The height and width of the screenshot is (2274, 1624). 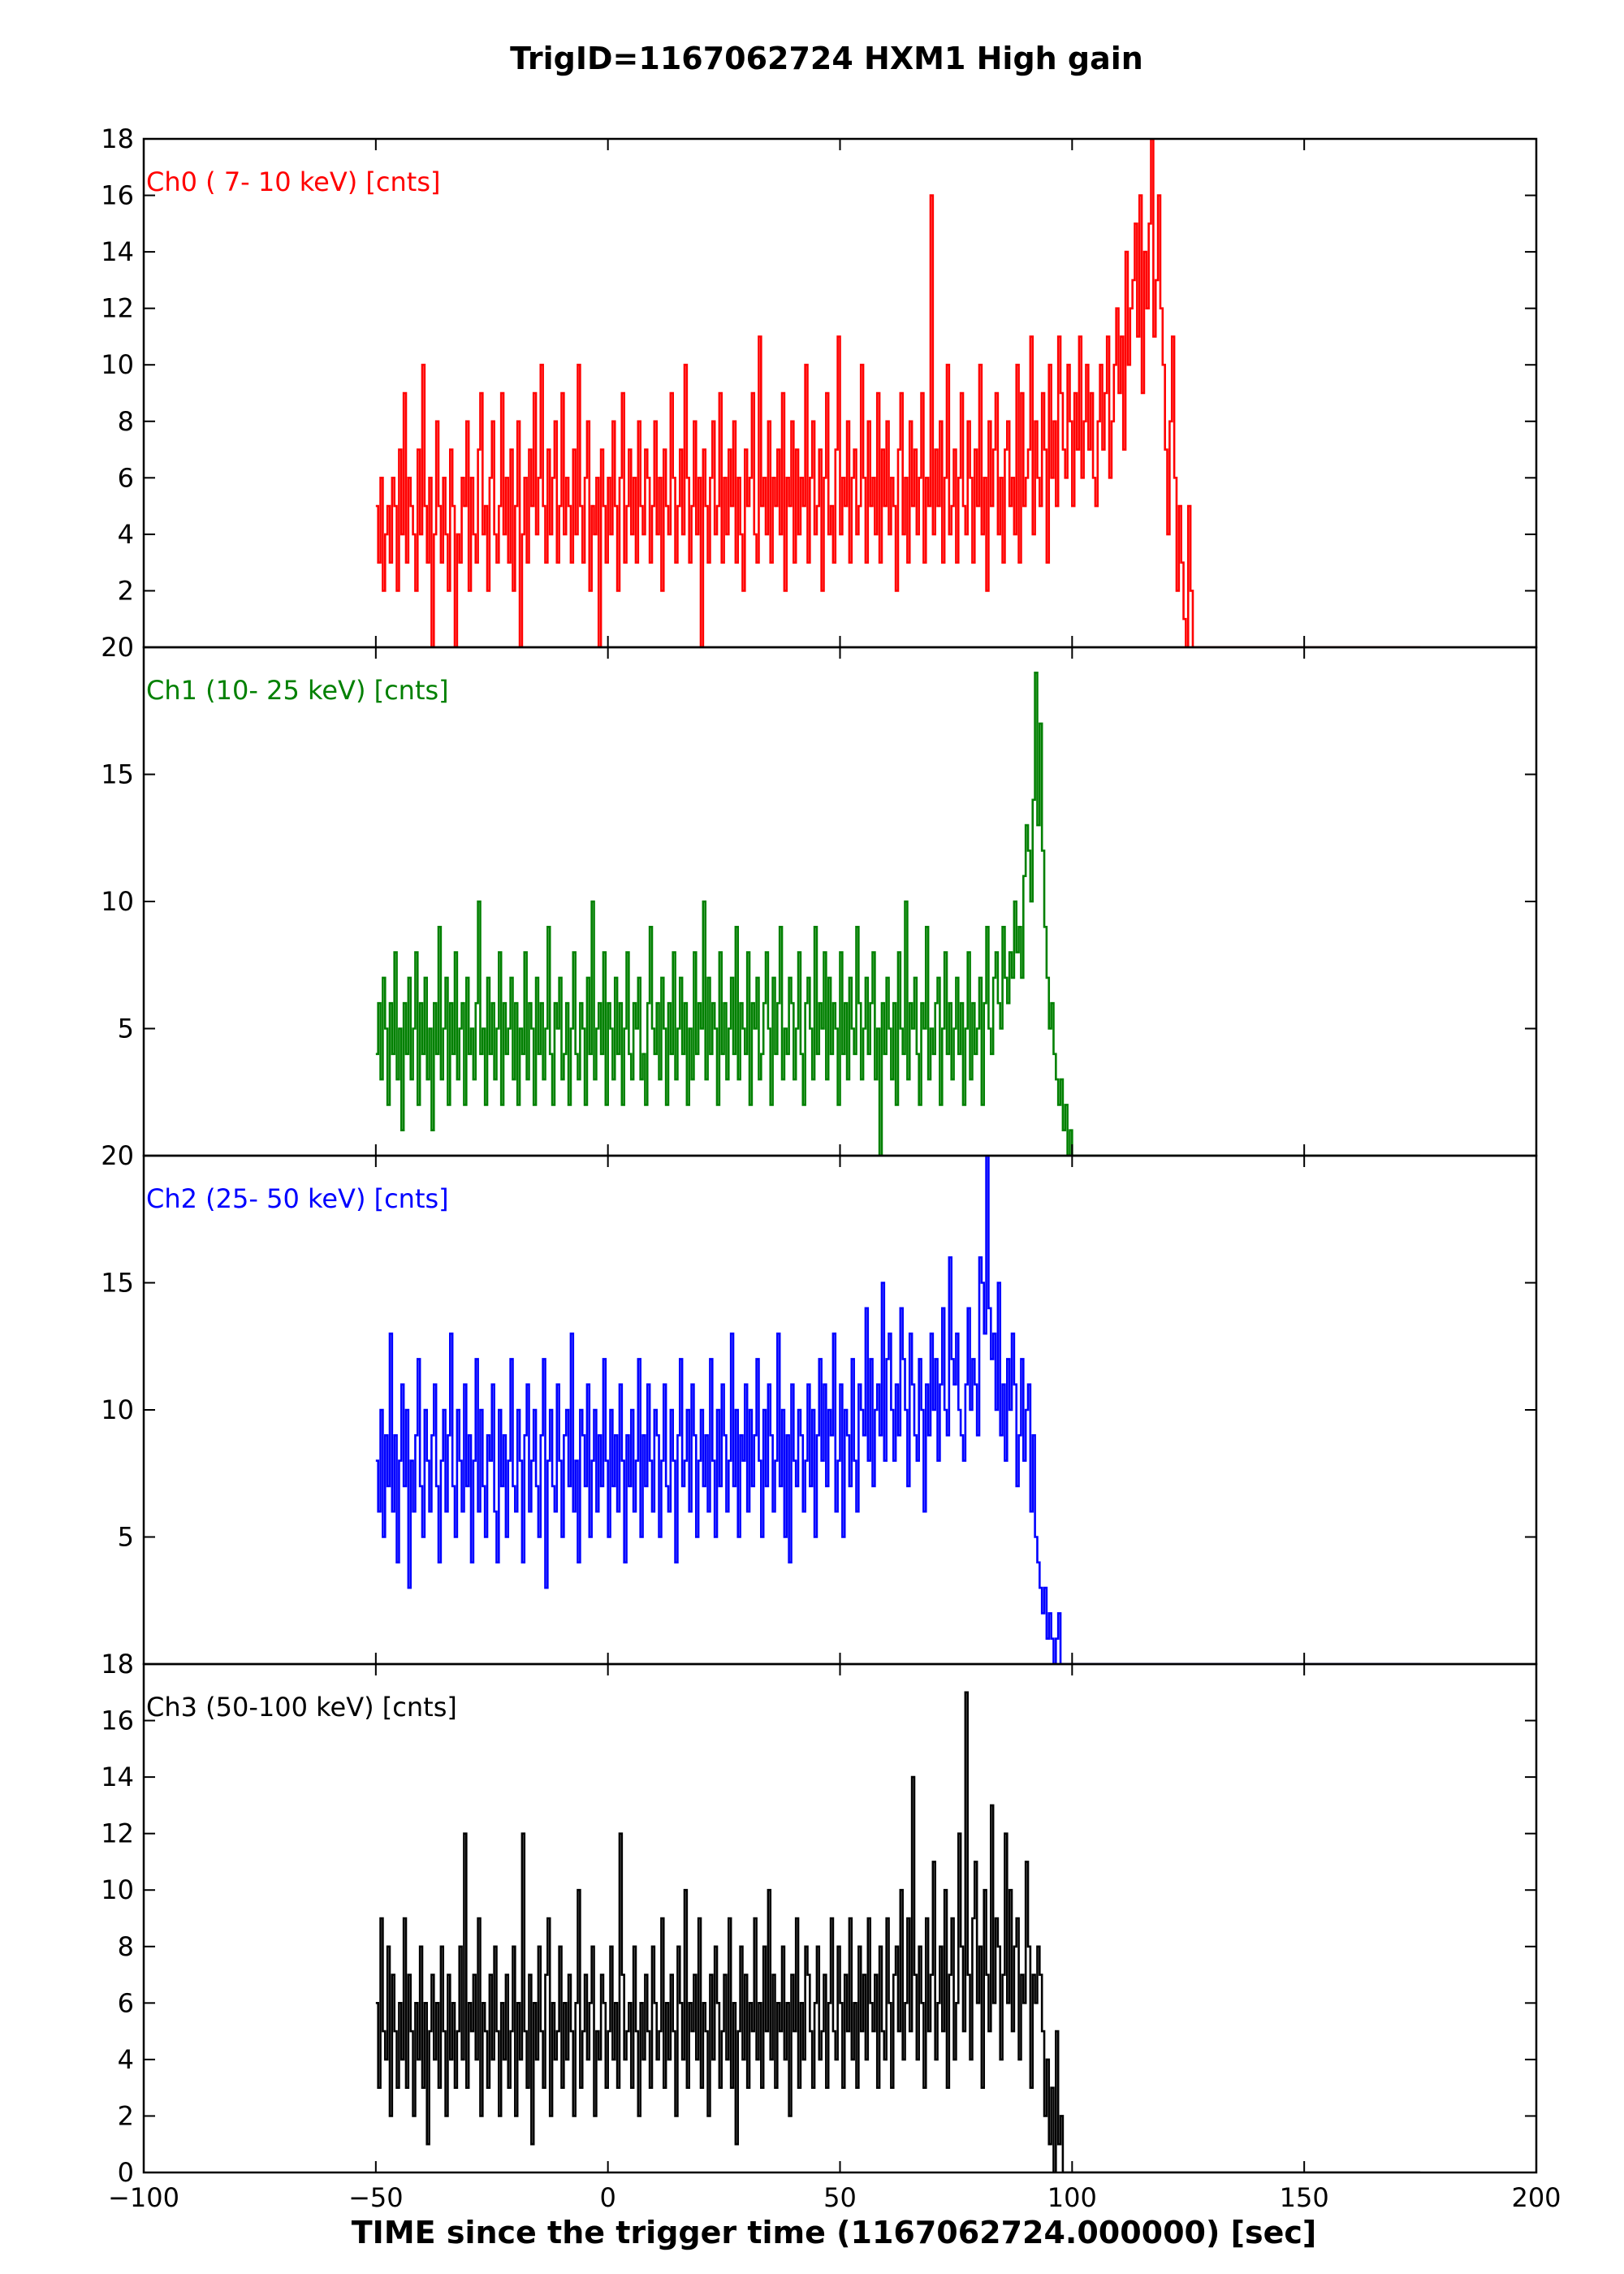 What do you see at coordinates (143, 2198) in the screenshot?
I see `x-tick-label: −100` at bounding box center [143, 2198].